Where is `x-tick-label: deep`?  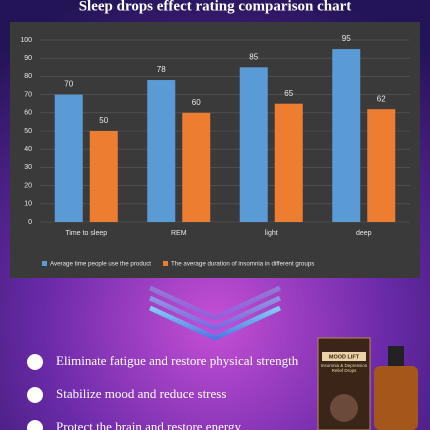 x-tick-label: deep is located at coordinates (364, 233).